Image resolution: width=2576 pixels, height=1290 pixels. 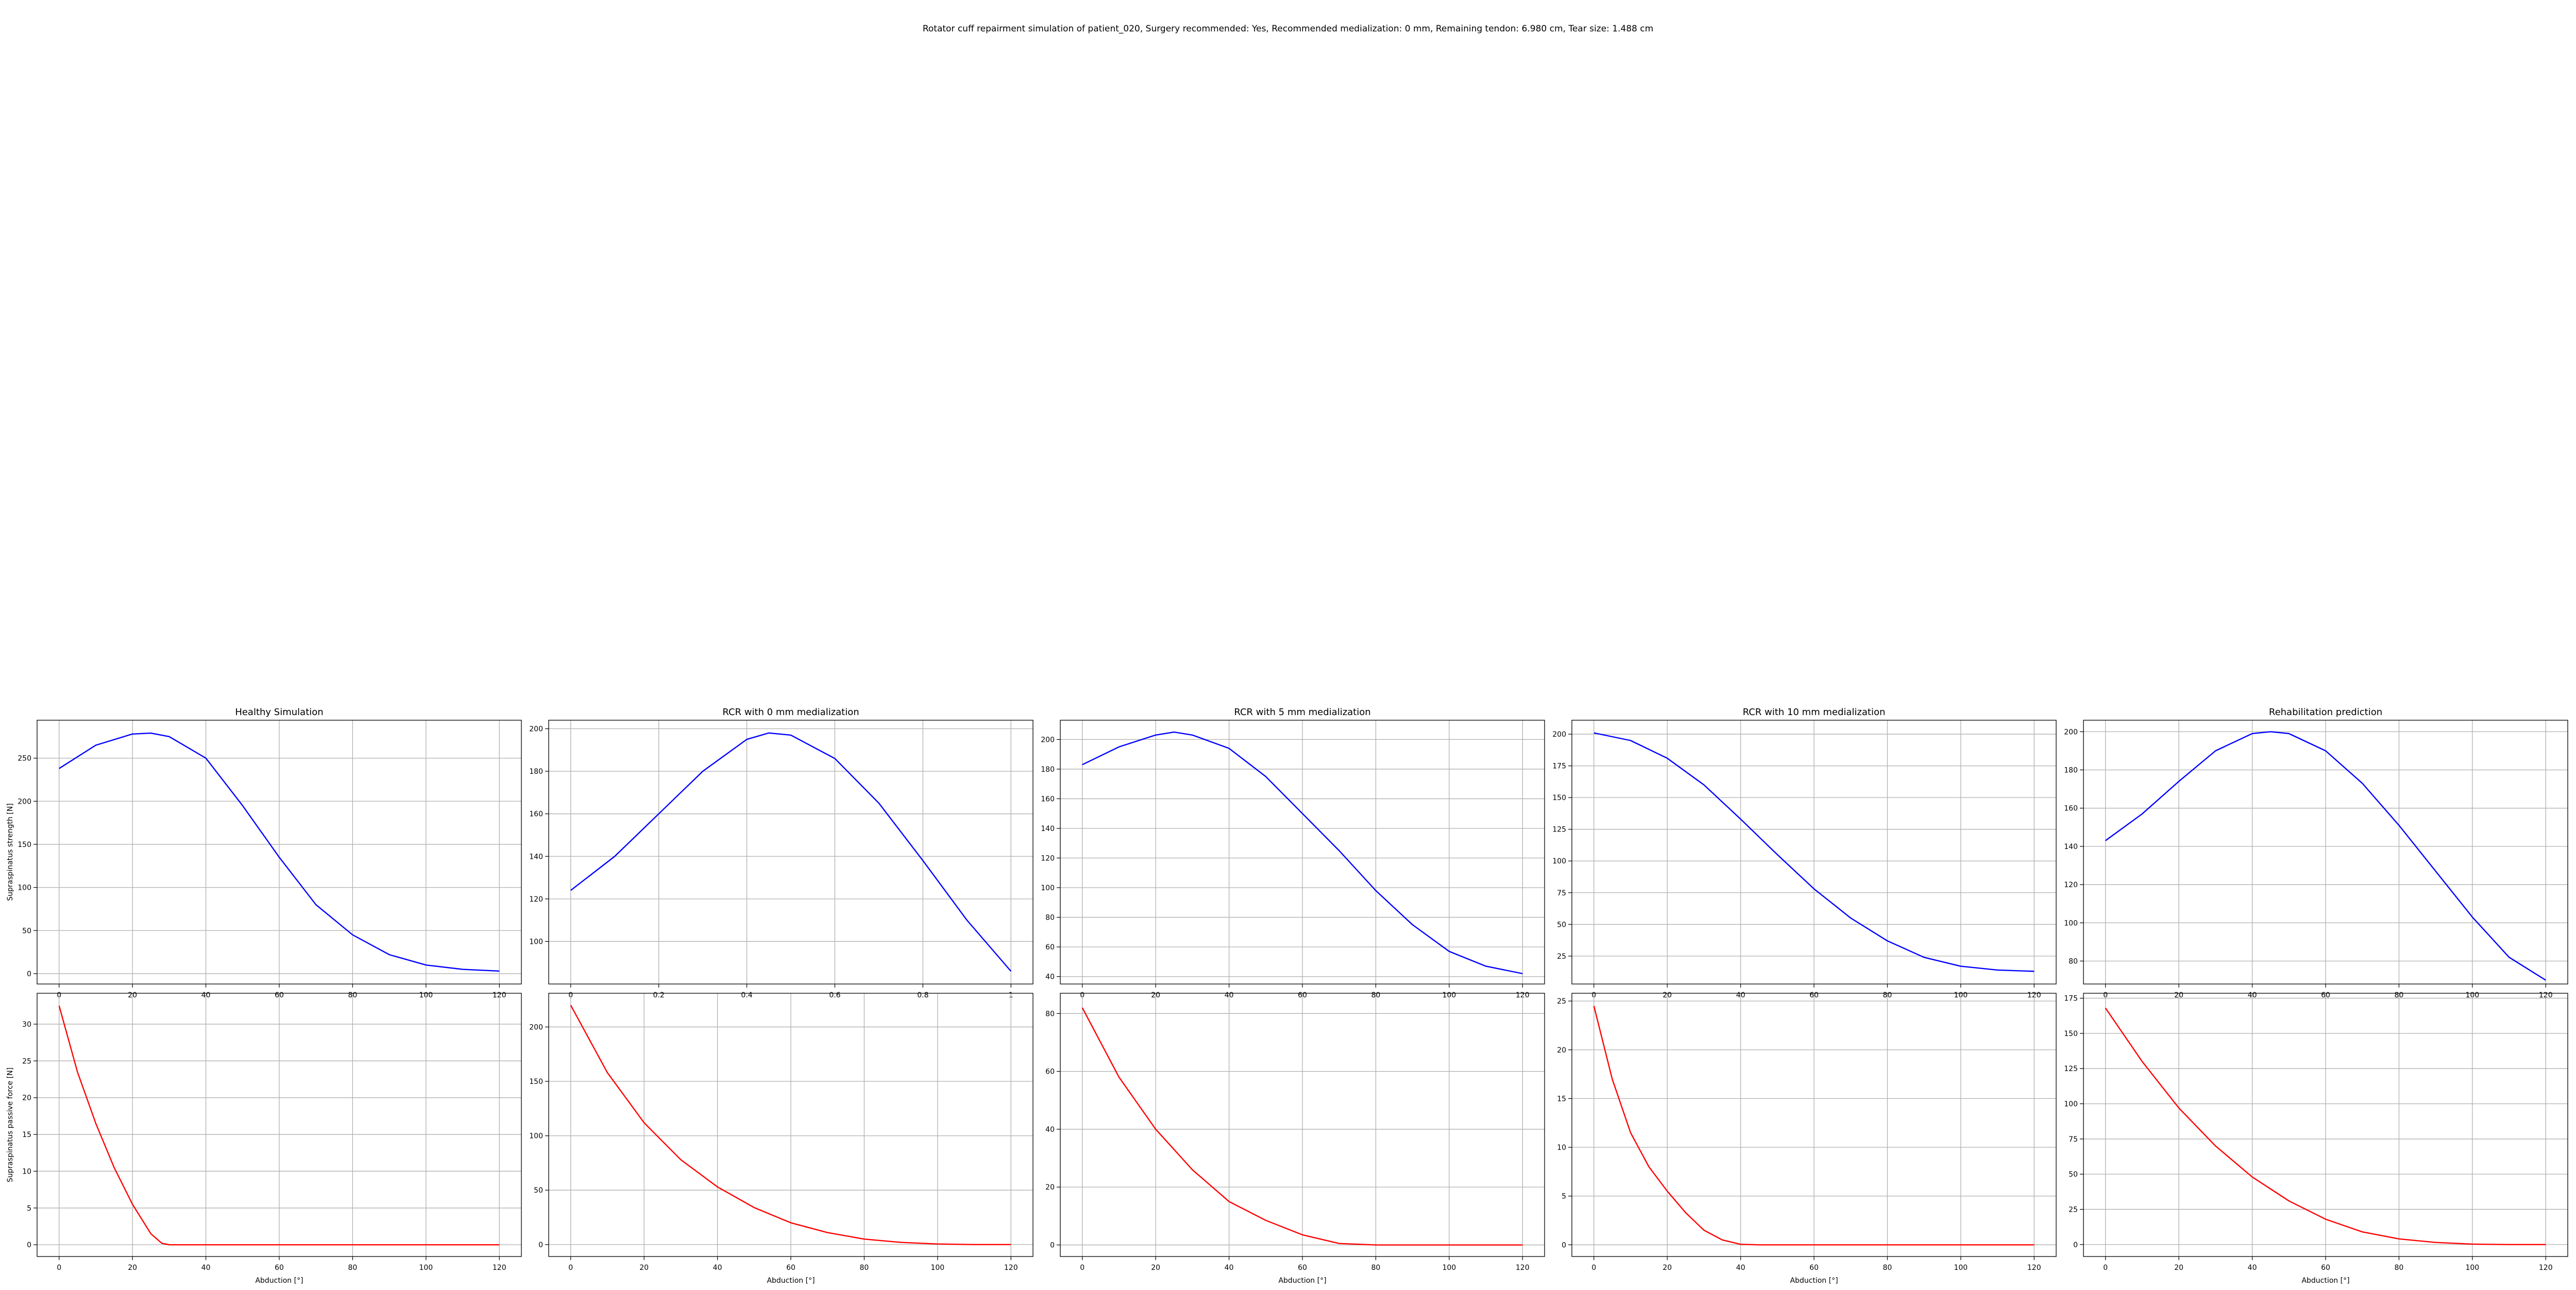 What do you see at coordinates (10, 1124) in the screenshot?
I see `y-axis-label: Supraspinatus passive force [N]` at bounding box center [10, 1124].